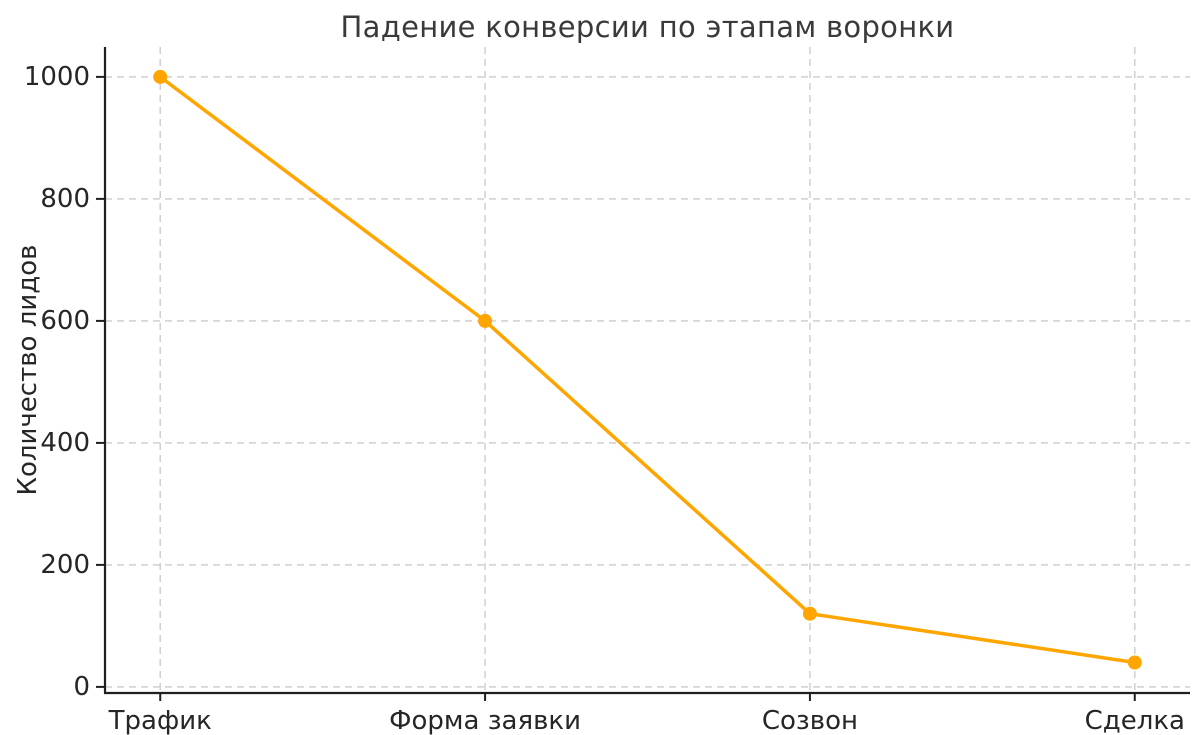  What do you see at coordinates (57, 77) in the screenshot?
I see `y-tick-label: 1000` at bounding box center [57, 77].